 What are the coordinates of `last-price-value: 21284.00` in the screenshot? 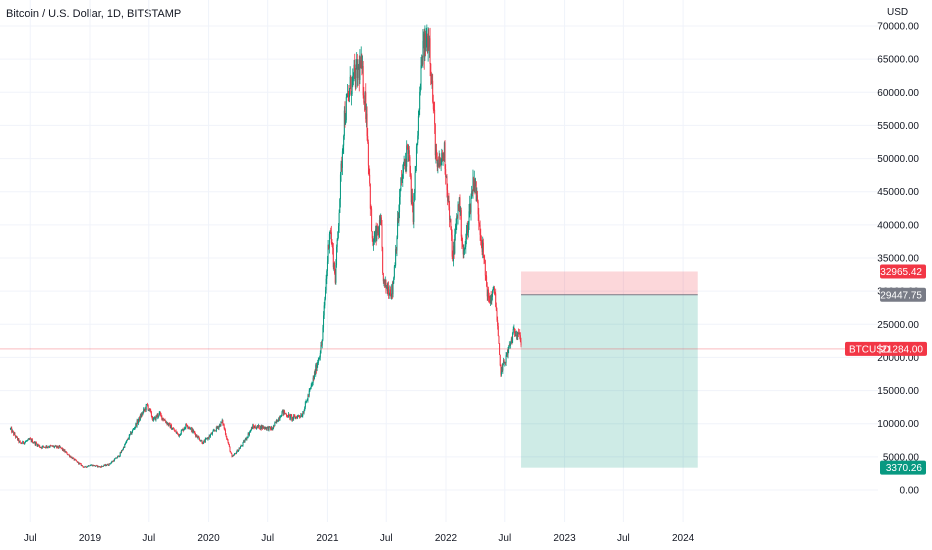 It's located at (902, 349).